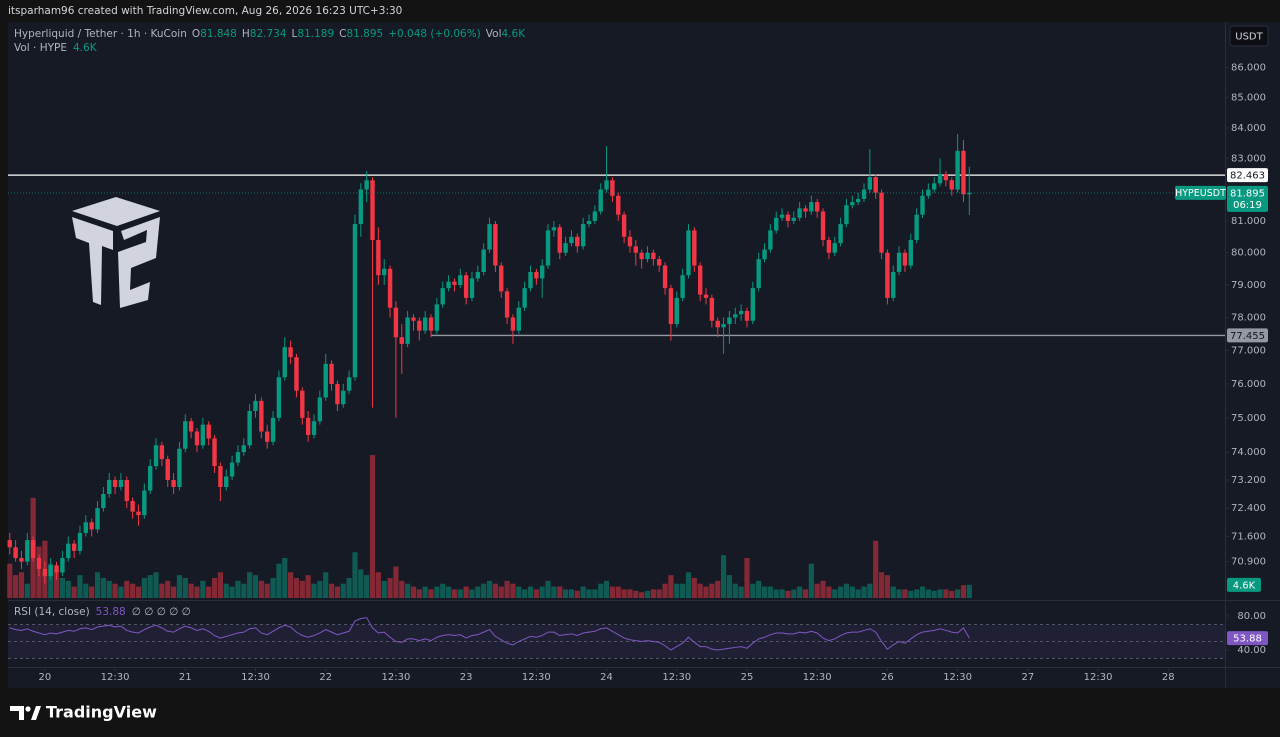 The width and height of the screenshot is (1280, 737). I want to click on currency-label: USDT, so click(1249, 37).